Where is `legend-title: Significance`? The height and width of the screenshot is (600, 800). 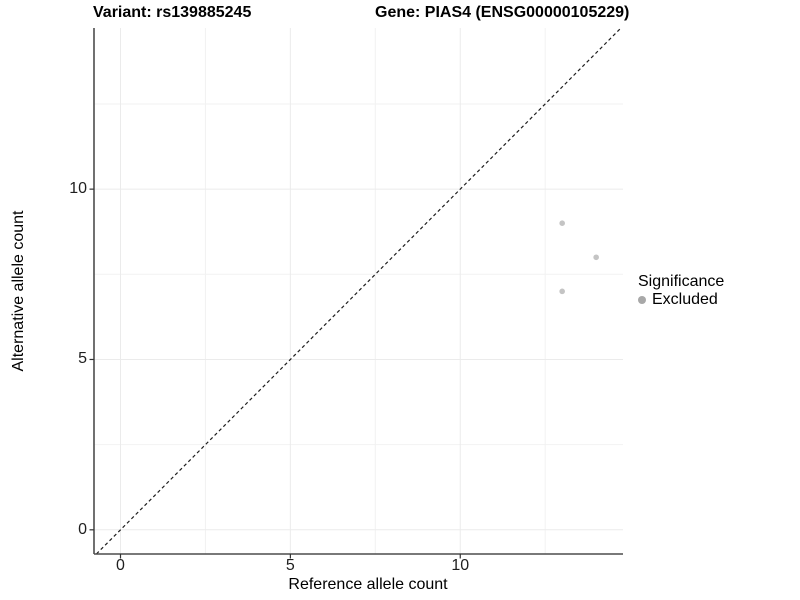
legend-title: Significance is located at coordinates (681, 281).